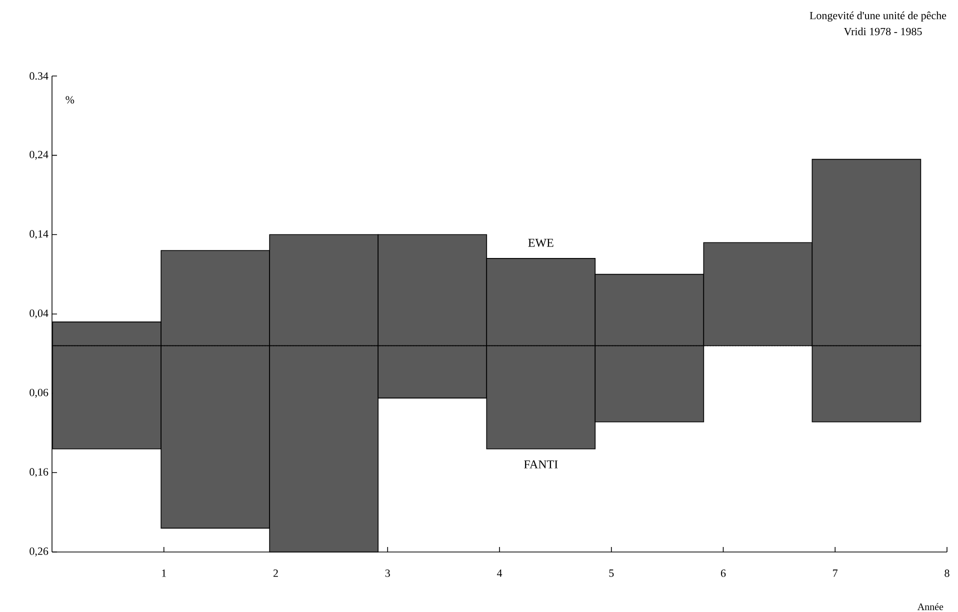 The width and height of the screenshot is (958, 612). What do you see at coordinates (275, 573) in the screenshot?
I see `x-tick-label: 2` at bounding box center [275, 573].